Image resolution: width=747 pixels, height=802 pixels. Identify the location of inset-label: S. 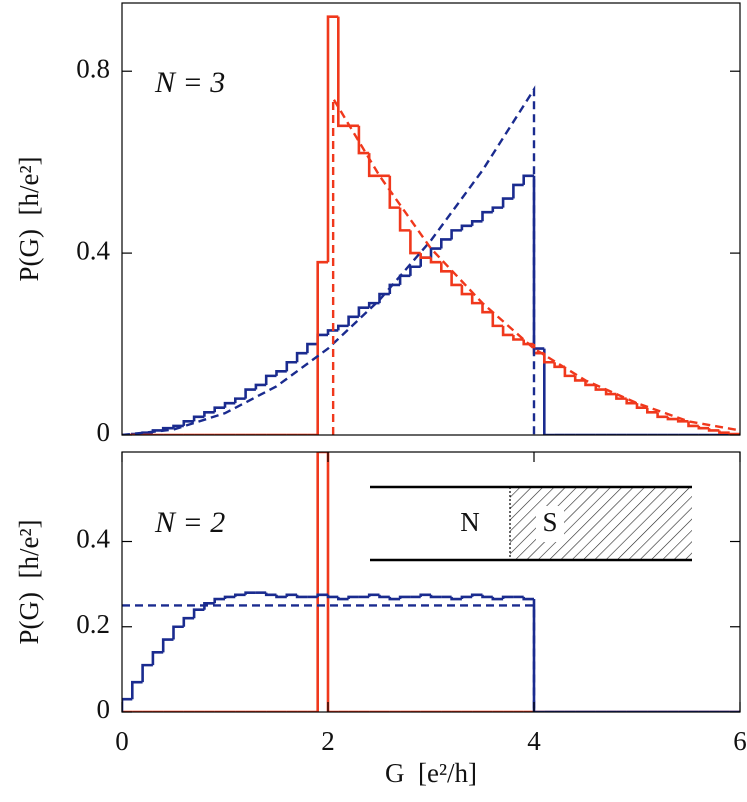
(549, 522).